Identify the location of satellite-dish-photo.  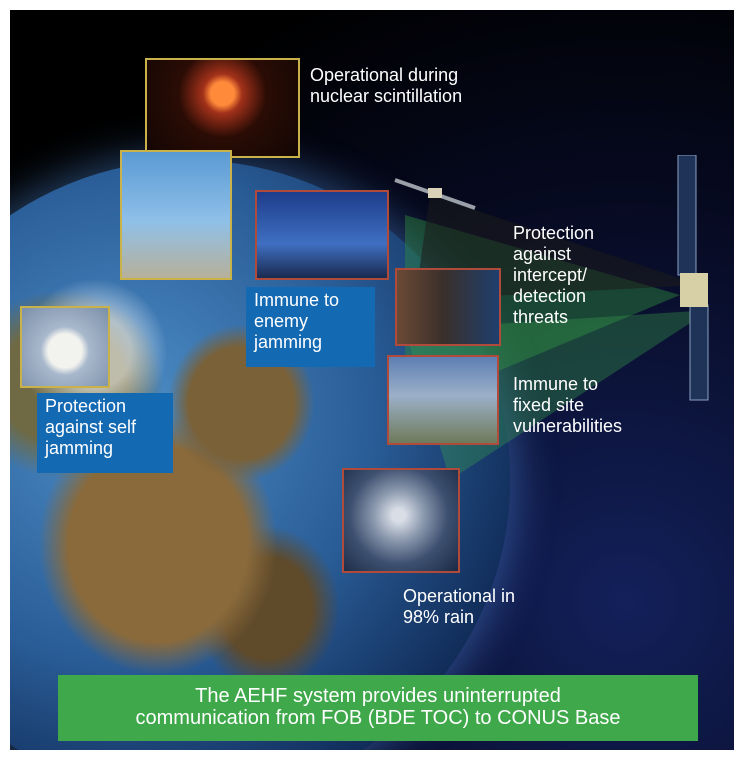
(176, 215).